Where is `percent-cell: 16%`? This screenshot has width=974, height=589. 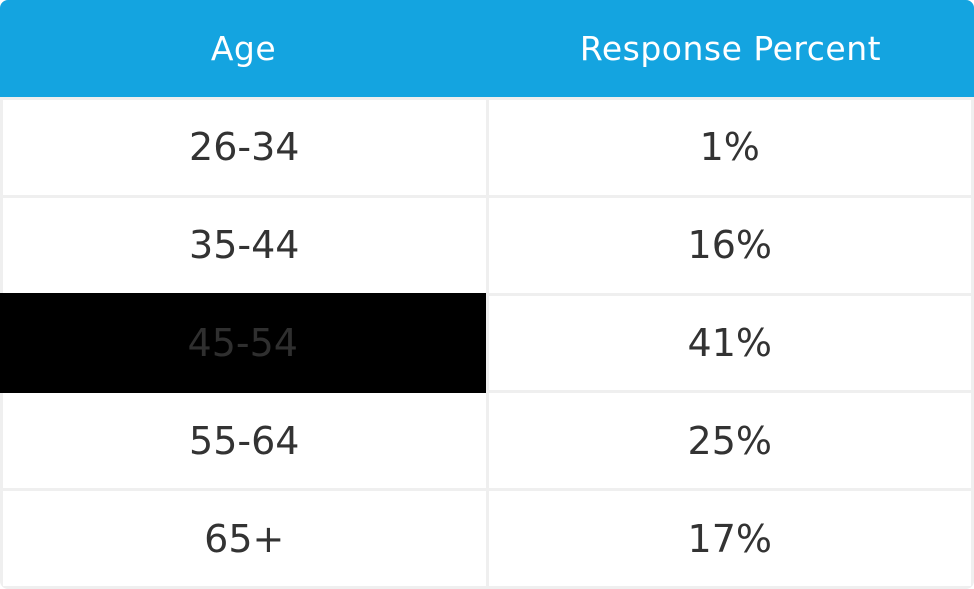
percent-cell: 16% is located at coordinates (729, 245).